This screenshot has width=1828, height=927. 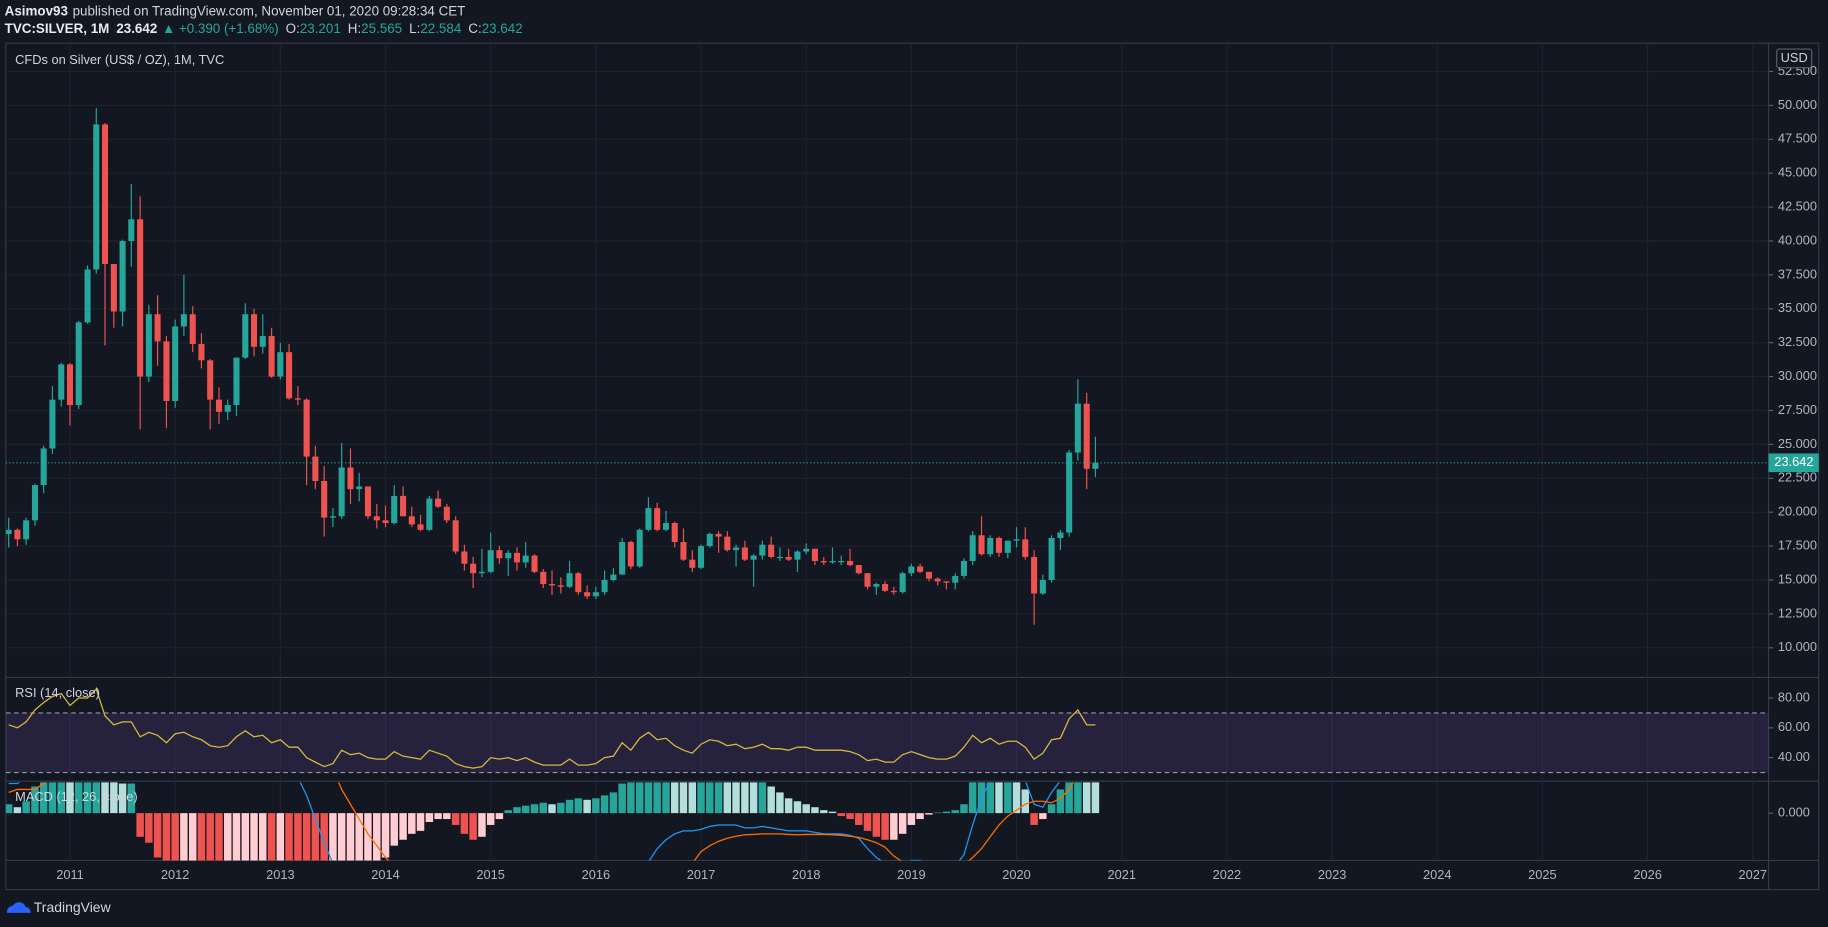 I want to click on rsi-pane, so click(x=887, y=730).